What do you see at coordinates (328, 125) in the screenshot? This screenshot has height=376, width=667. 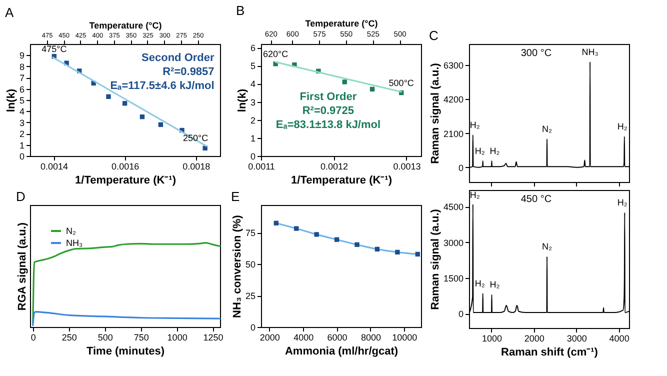 I see `annotation: Eₐ=83.1±13.8 kJ/mol` at bounding box center [328, 125].